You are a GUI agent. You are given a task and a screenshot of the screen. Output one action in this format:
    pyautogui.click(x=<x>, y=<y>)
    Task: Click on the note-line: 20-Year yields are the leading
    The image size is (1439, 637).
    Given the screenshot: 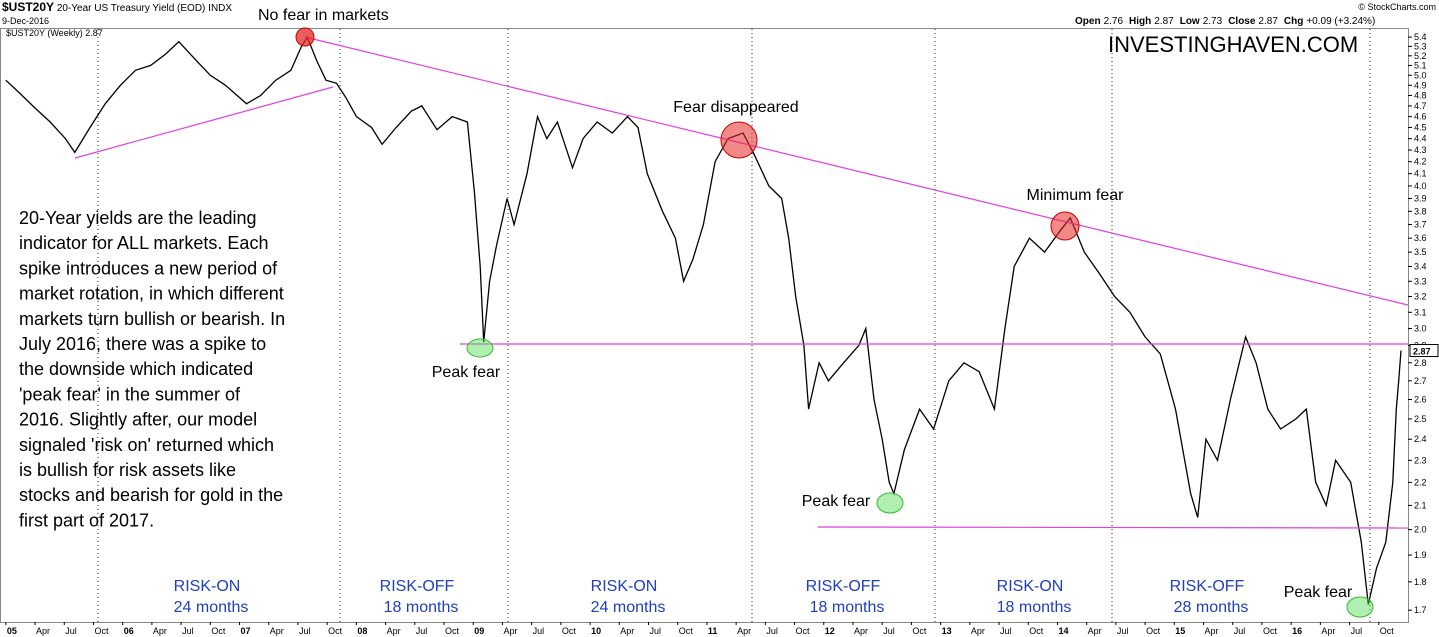 What is the action you would take?
    pyautogui.click(x=138, y=218)
    